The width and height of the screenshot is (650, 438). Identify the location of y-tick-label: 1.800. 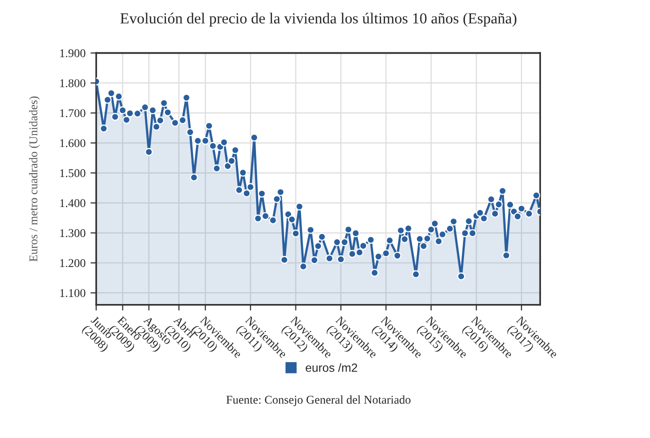
(73, 83).